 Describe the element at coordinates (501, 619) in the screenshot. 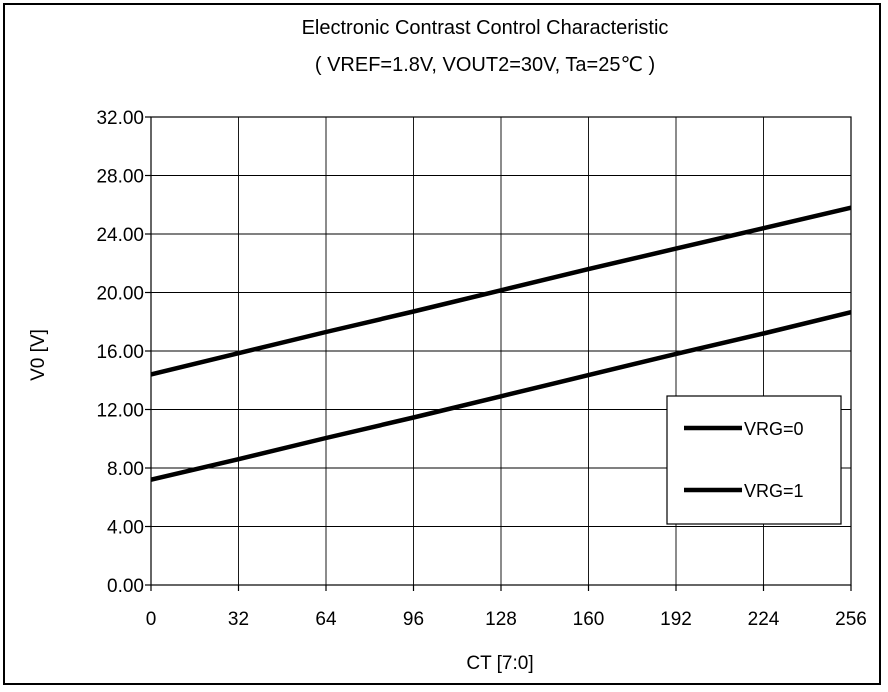

I see `x-tick-label: 128` at that location.